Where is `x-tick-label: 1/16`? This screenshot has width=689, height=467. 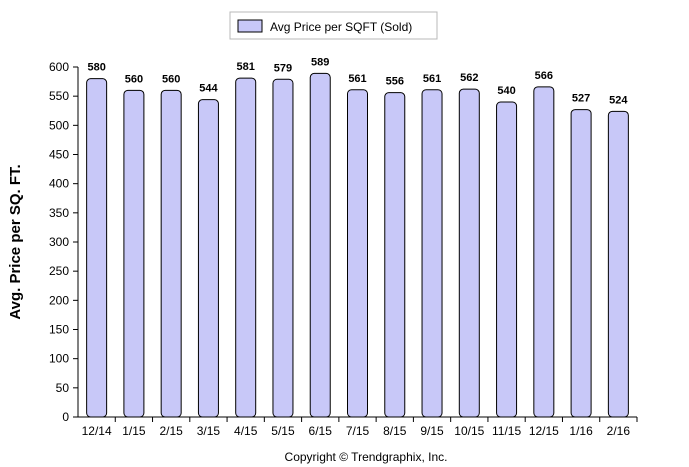 x-tick-label: 1/16 is located at coordinates (581, 431).